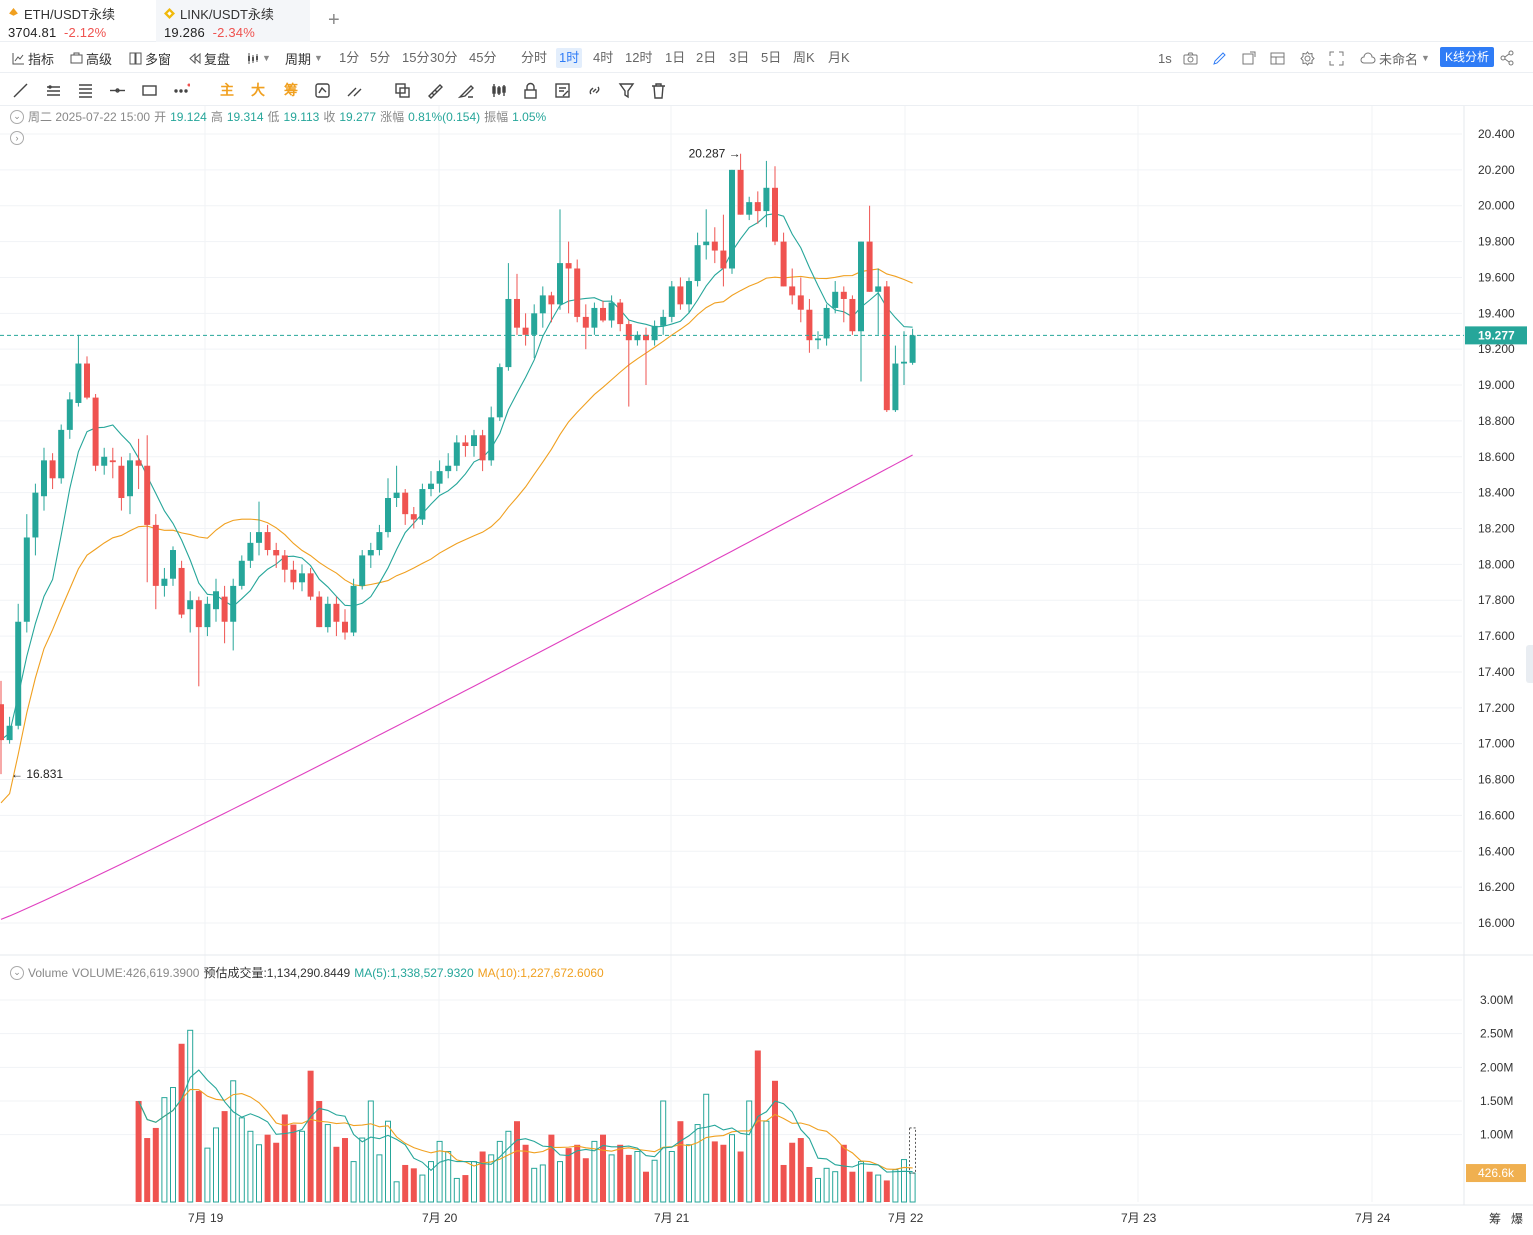 This screenshot has height=1235, width=1533. I want to click on share-button, so click(1507, 58).